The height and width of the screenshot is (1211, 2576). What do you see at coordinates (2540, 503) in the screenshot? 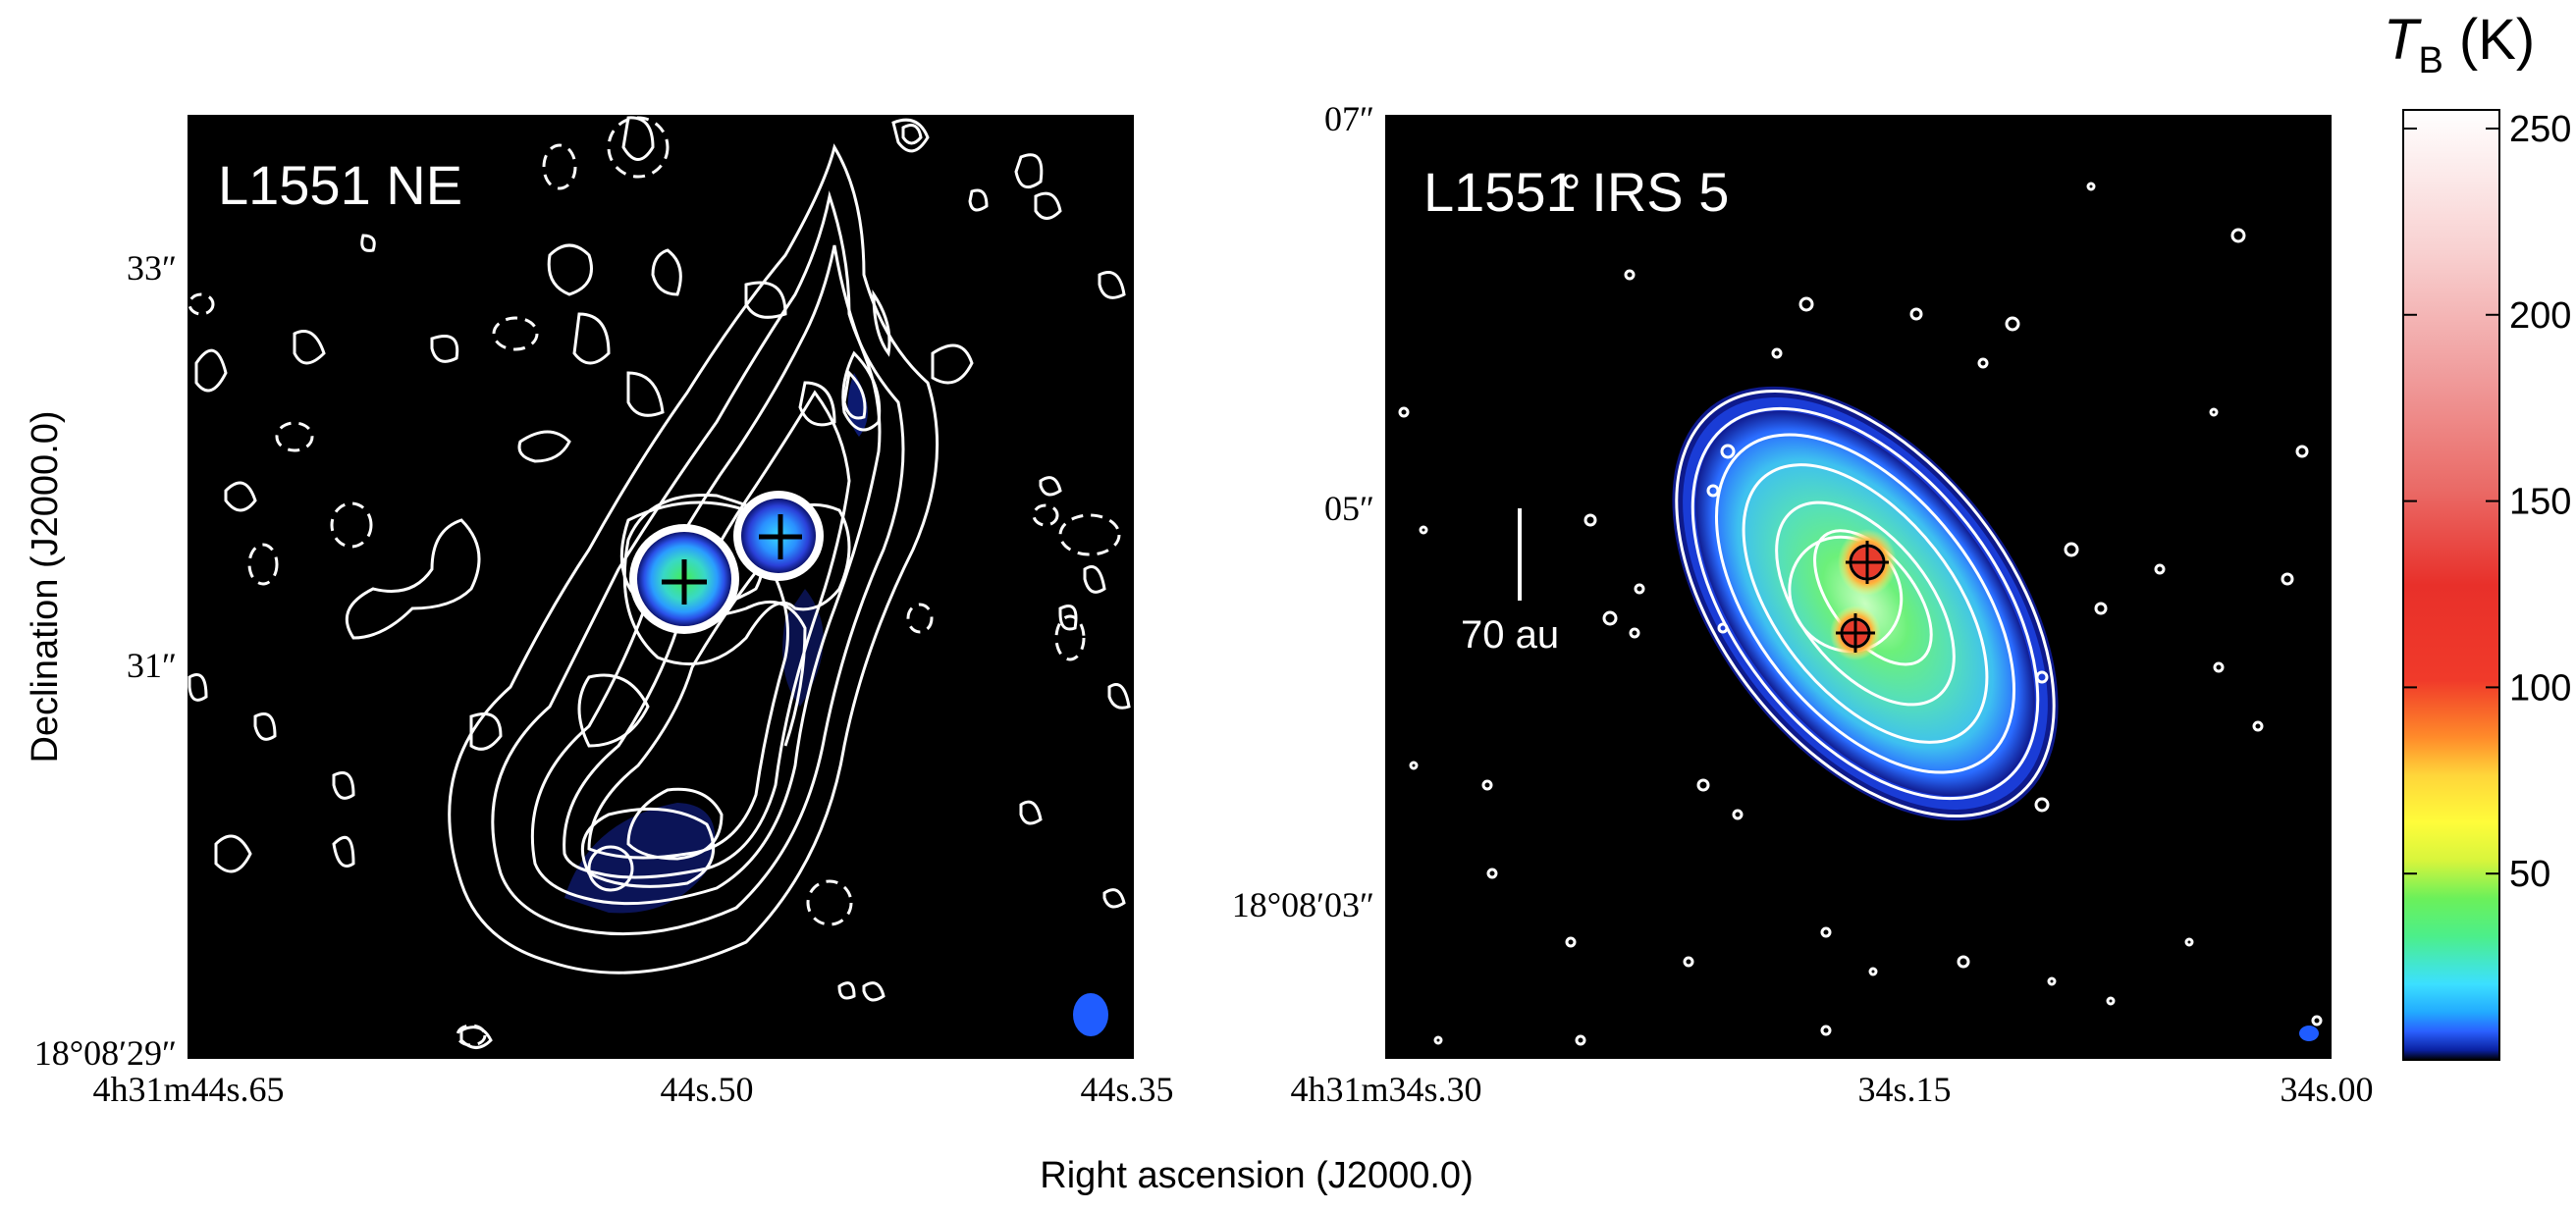
I see `colorbar-tick-label: 150` at bounding box center [2540, 503].